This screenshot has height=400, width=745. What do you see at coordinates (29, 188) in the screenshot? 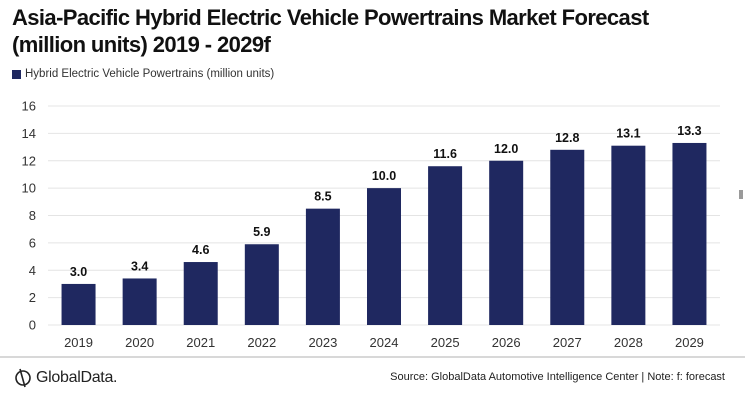
I see `y-tick-label: 10` at bounding box center [29, 188].